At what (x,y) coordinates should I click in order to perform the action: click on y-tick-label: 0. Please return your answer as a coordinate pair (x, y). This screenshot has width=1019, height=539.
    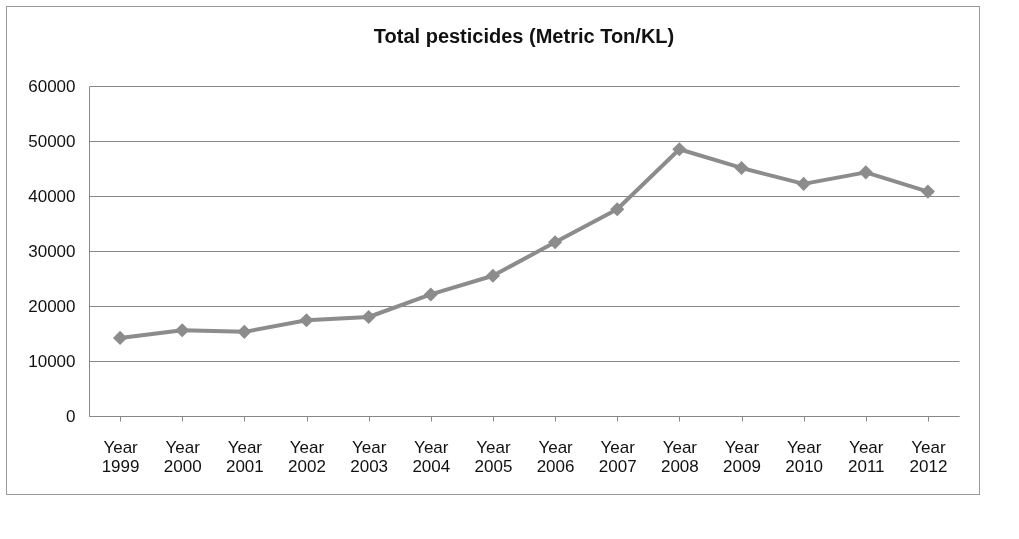
    Looking at the image, I should click on (71, 416).